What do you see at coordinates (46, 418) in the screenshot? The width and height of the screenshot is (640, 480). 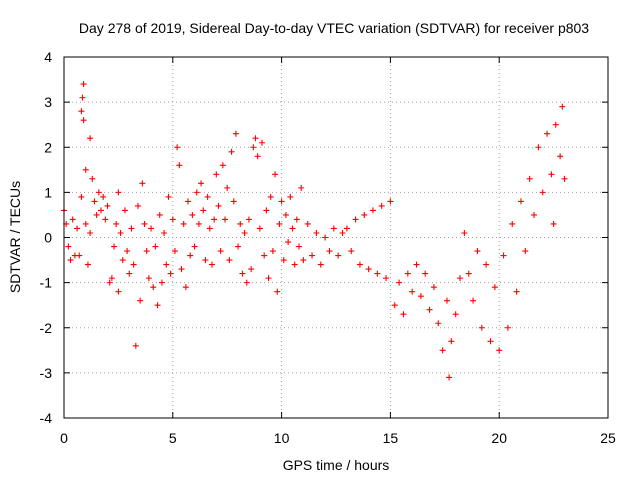 I see `y-tick-label: -4` at bounding box center [46, 418].